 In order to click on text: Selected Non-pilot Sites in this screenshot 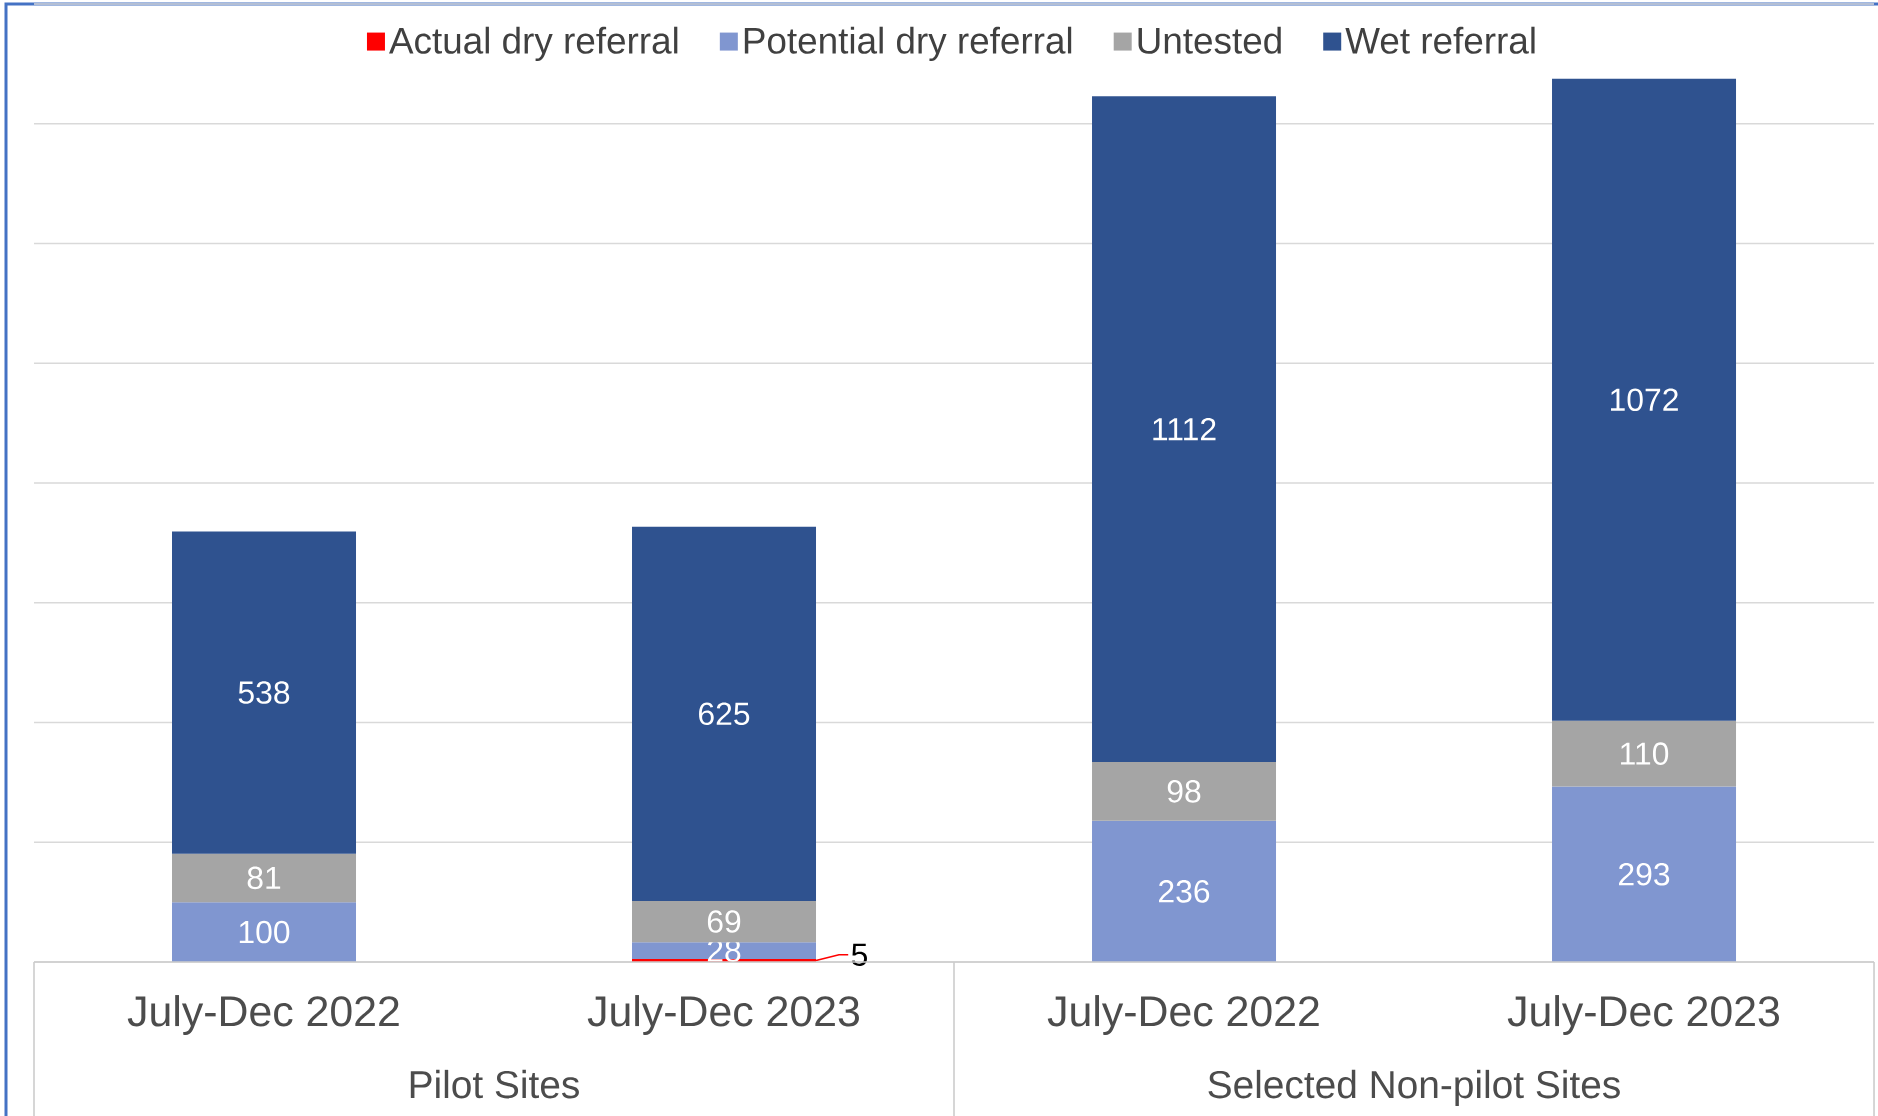, I will do `click(1414, 1088)`.